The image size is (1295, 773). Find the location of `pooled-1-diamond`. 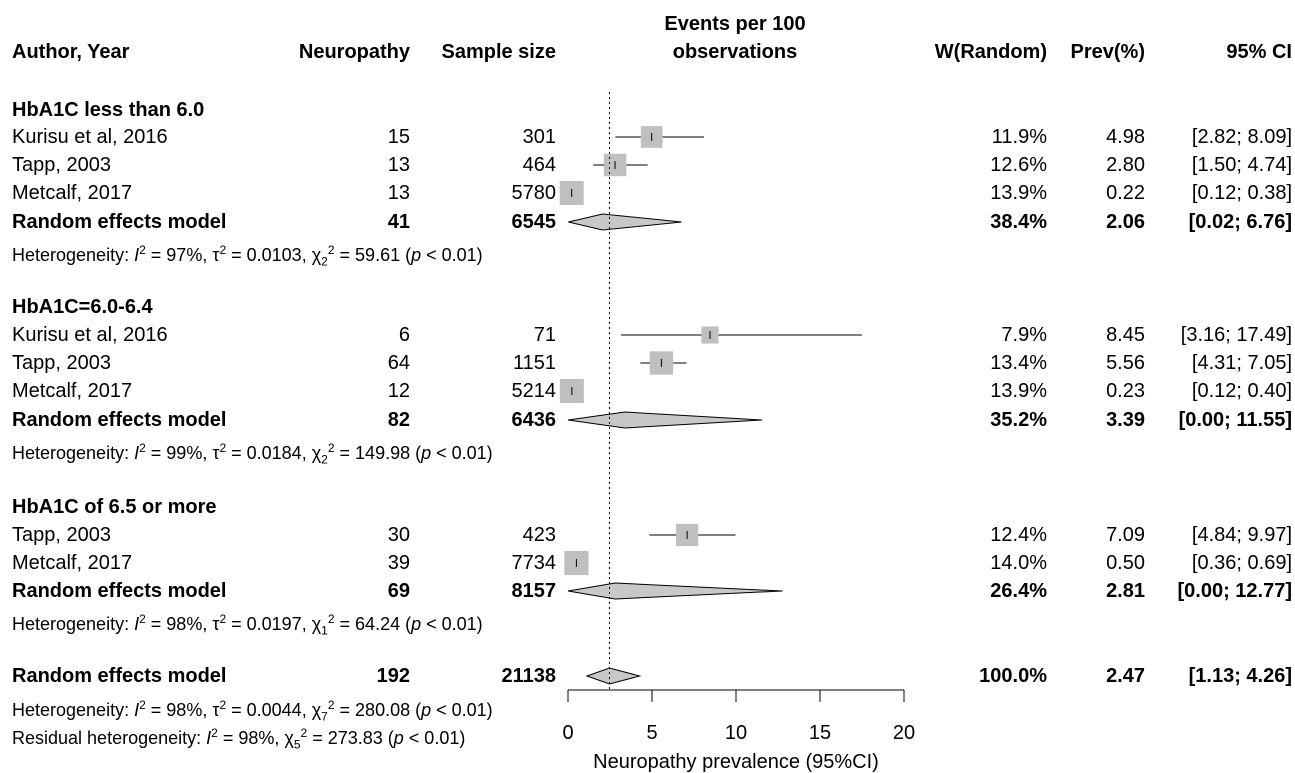

pooled-1-diamond is located at coordinates (625, 222).